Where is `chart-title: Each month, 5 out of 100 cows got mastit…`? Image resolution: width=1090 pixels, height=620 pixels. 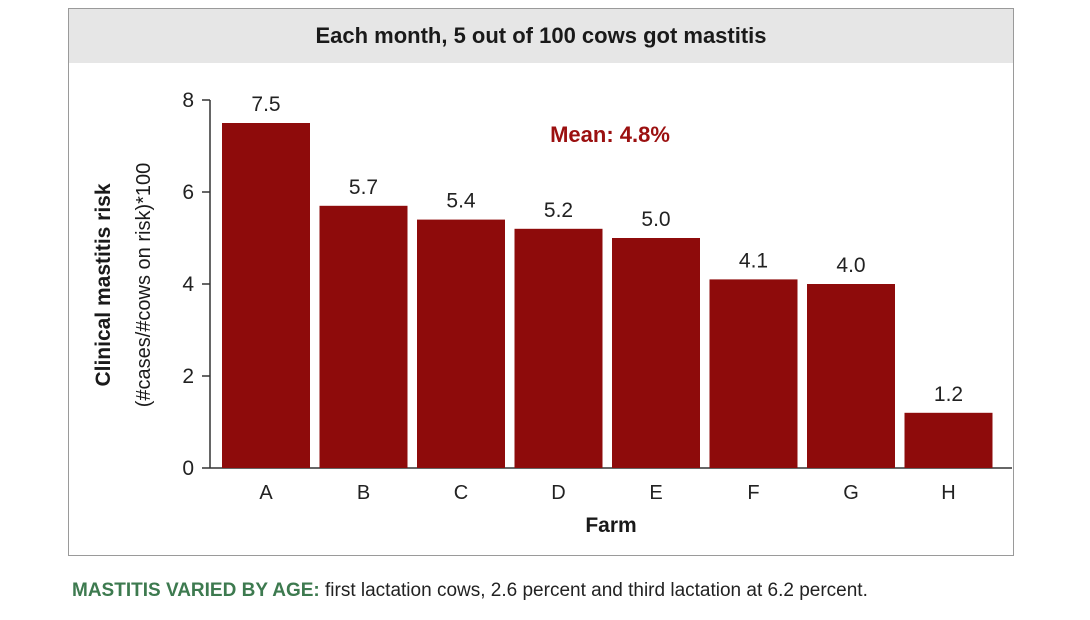
chart-title: Each month, 5 out of 100 cows got mastit… is located at coordinates (541, 36).